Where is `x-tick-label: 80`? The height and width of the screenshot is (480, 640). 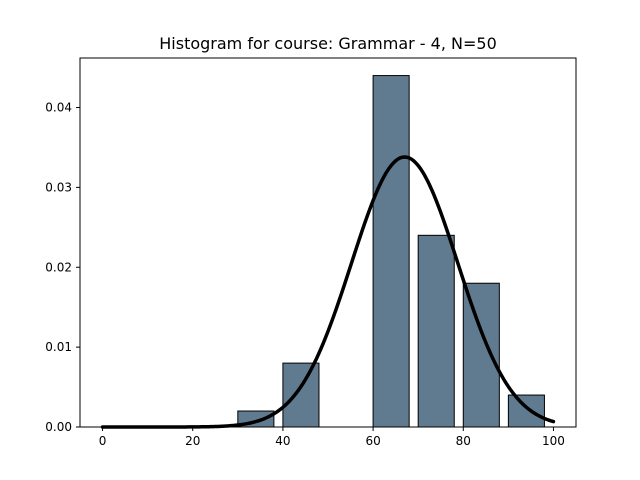
x-tick-label: 80 is located at coordinates (463, 441).